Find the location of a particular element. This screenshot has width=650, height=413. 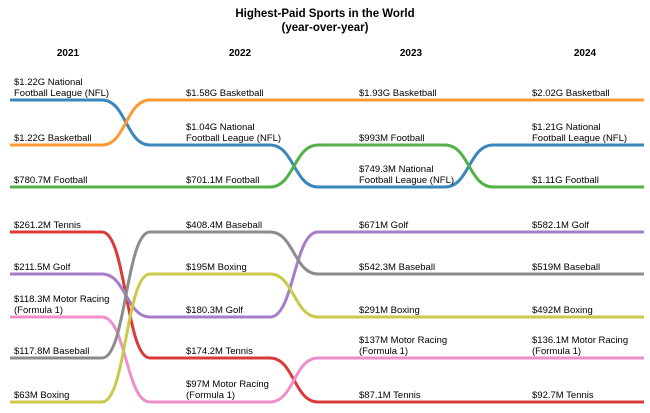

year-header: 2023 is located at coordinates (411, 53).